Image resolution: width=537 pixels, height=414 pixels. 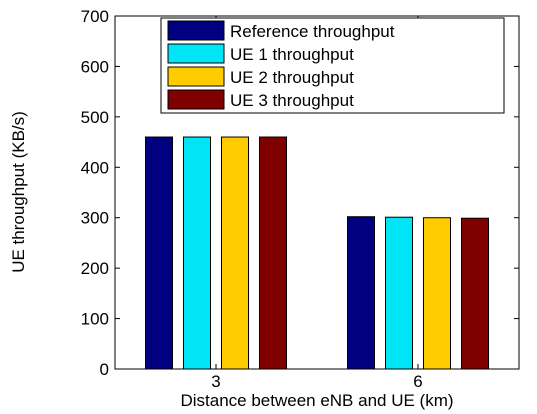 I want to click on legend-label: UE 2 throughput, so click(x=292, y=77).